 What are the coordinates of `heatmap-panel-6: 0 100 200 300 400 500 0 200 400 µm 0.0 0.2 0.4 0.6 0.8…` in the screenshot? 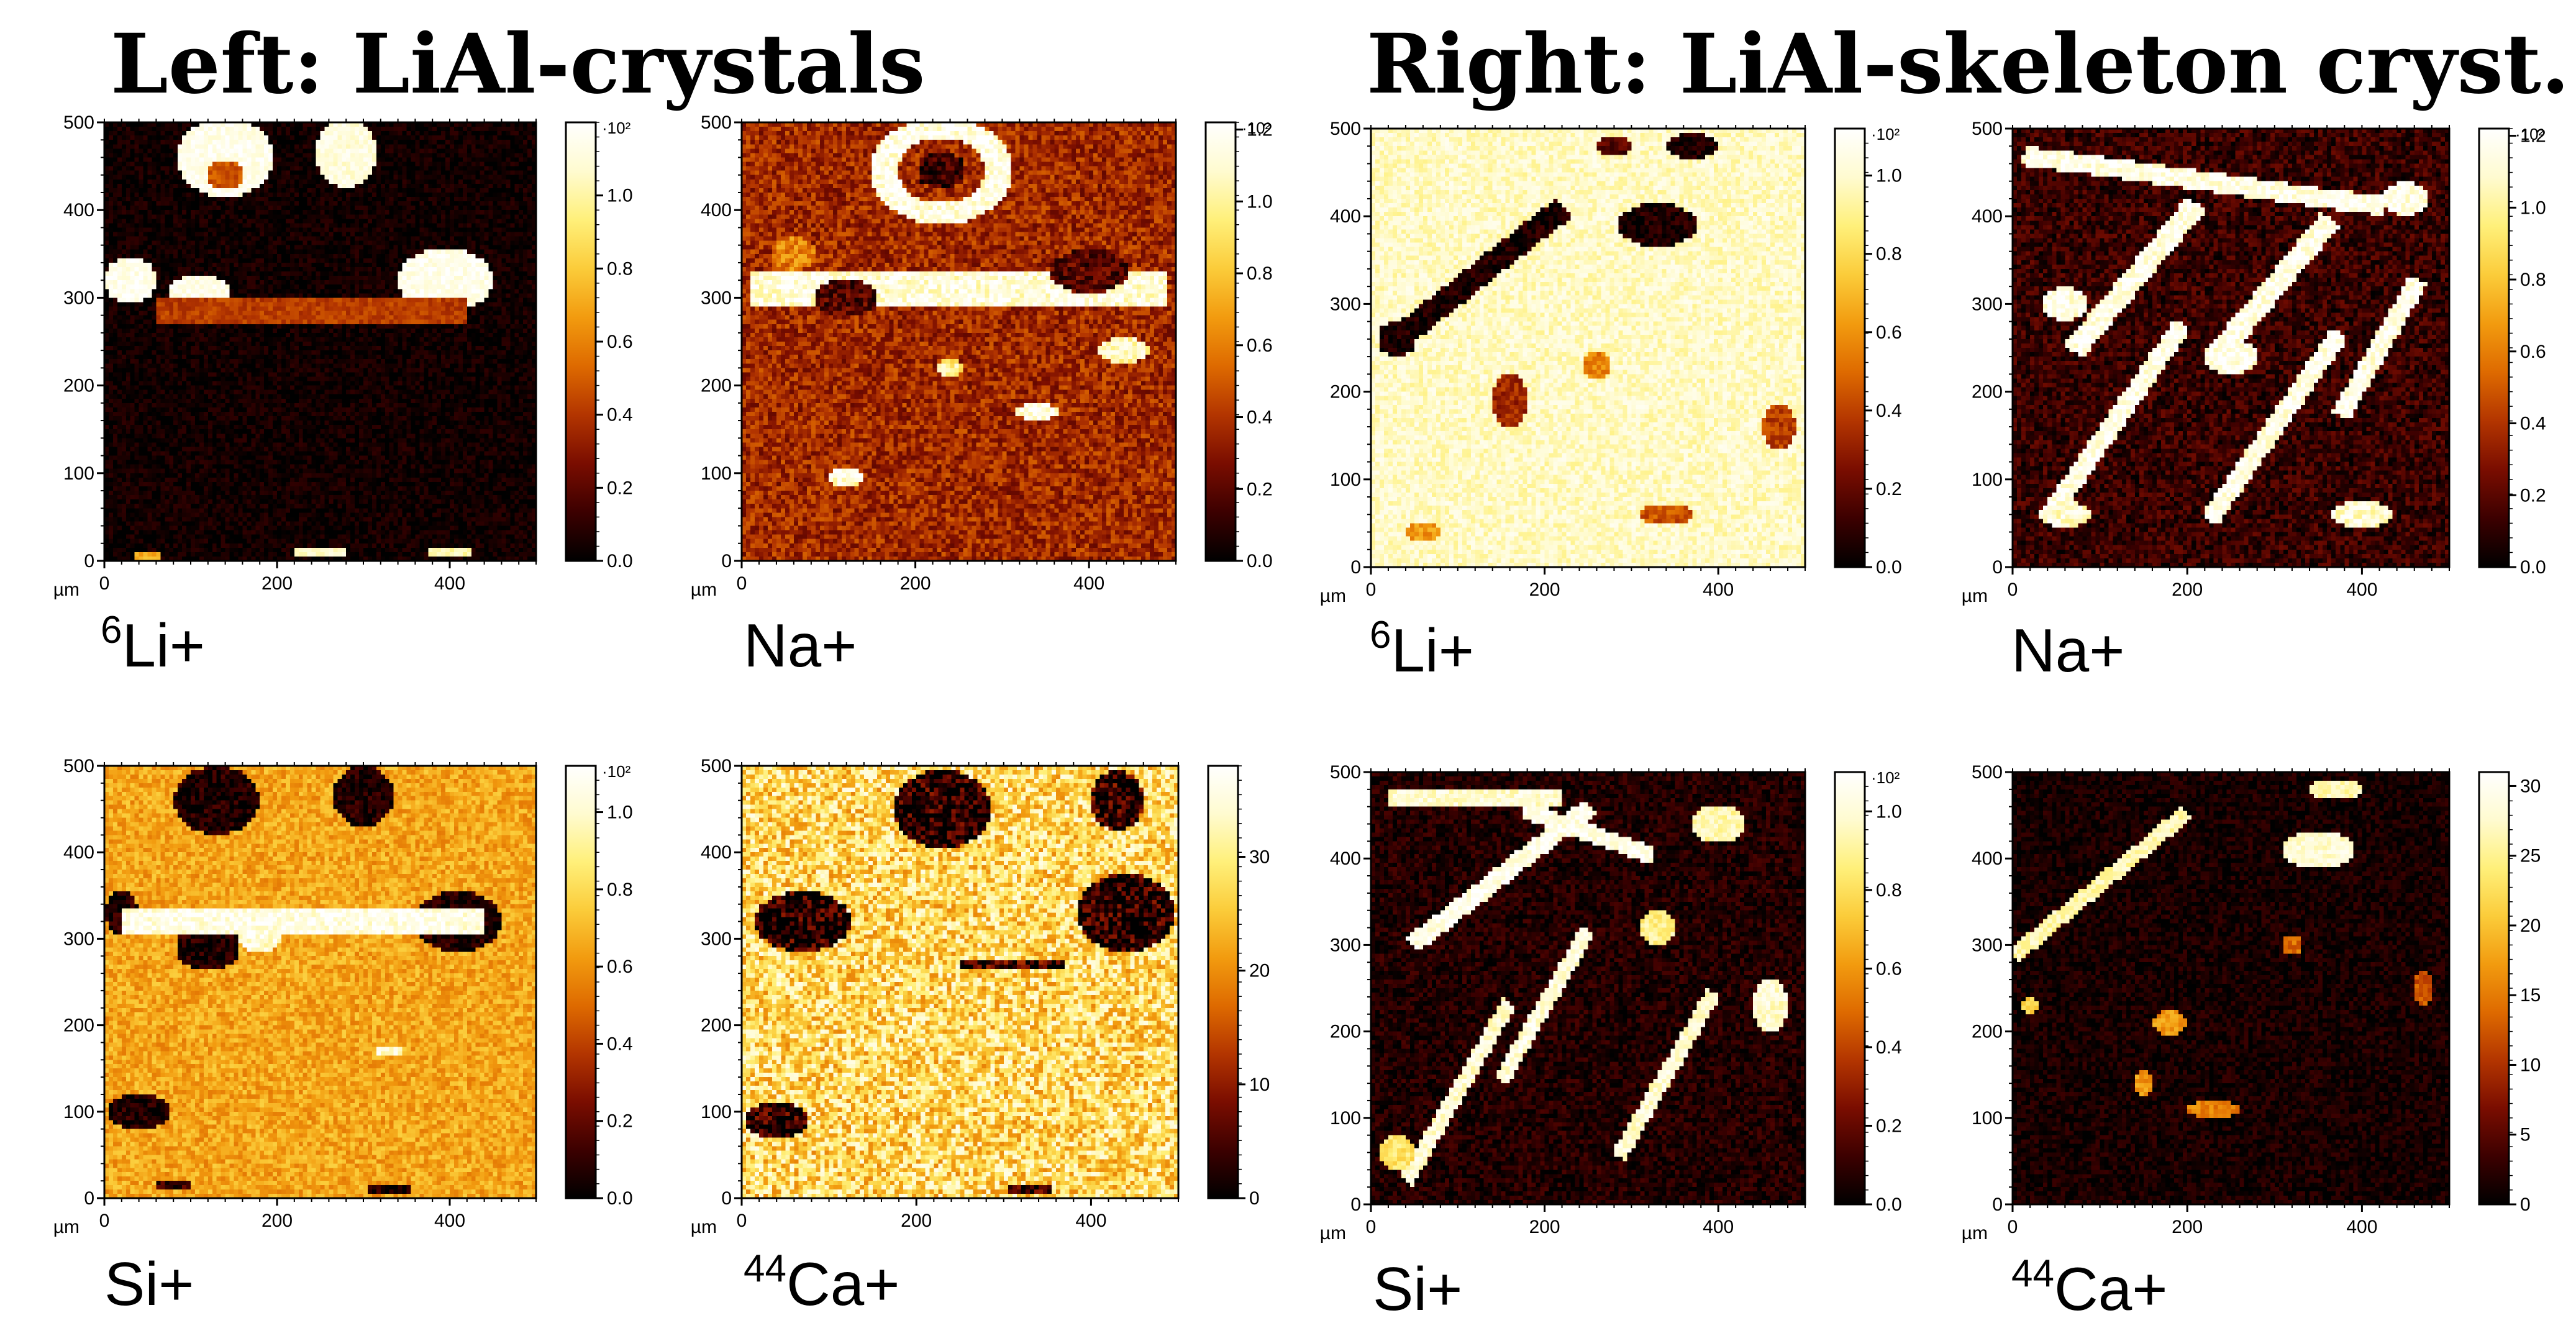 It's located at (1611, 1002).